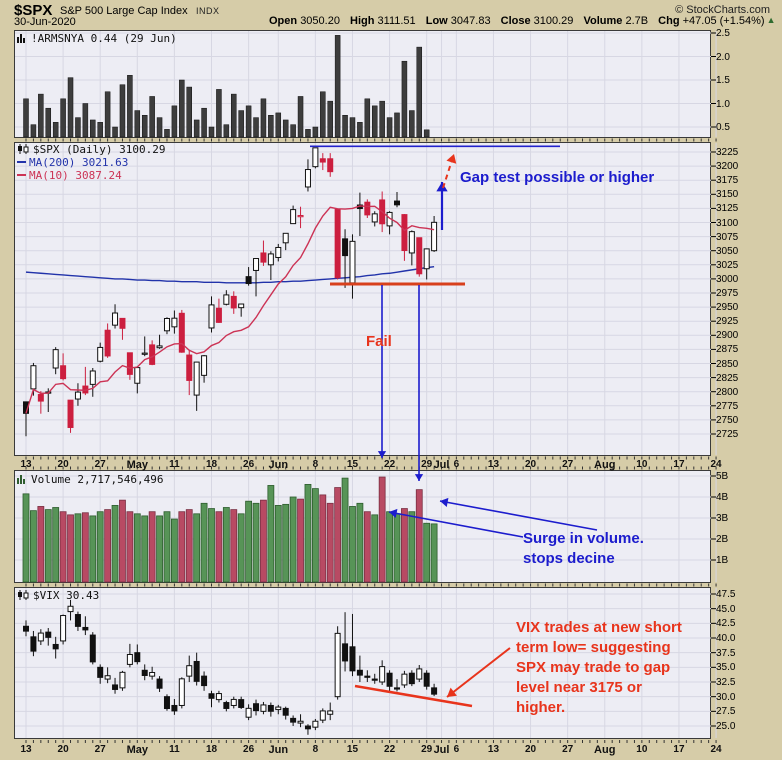 The height and width of the screenshot is (760, 782). Describe the element at coordinates (637, 21) in the screenshot. I see `volume-value: 2.7B` at that location.